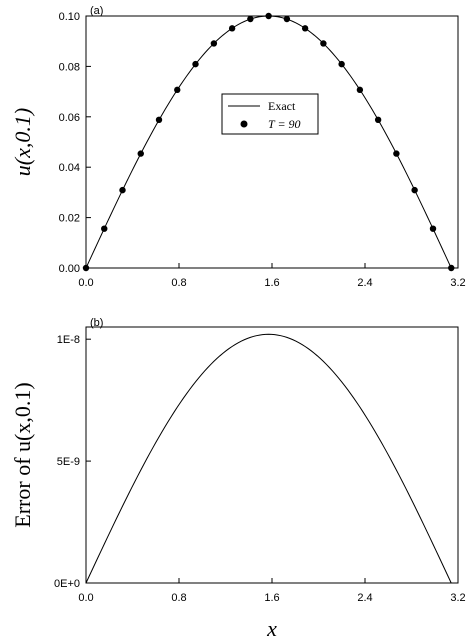  I want to click on legend-marker-swatch, so click(244, 124).